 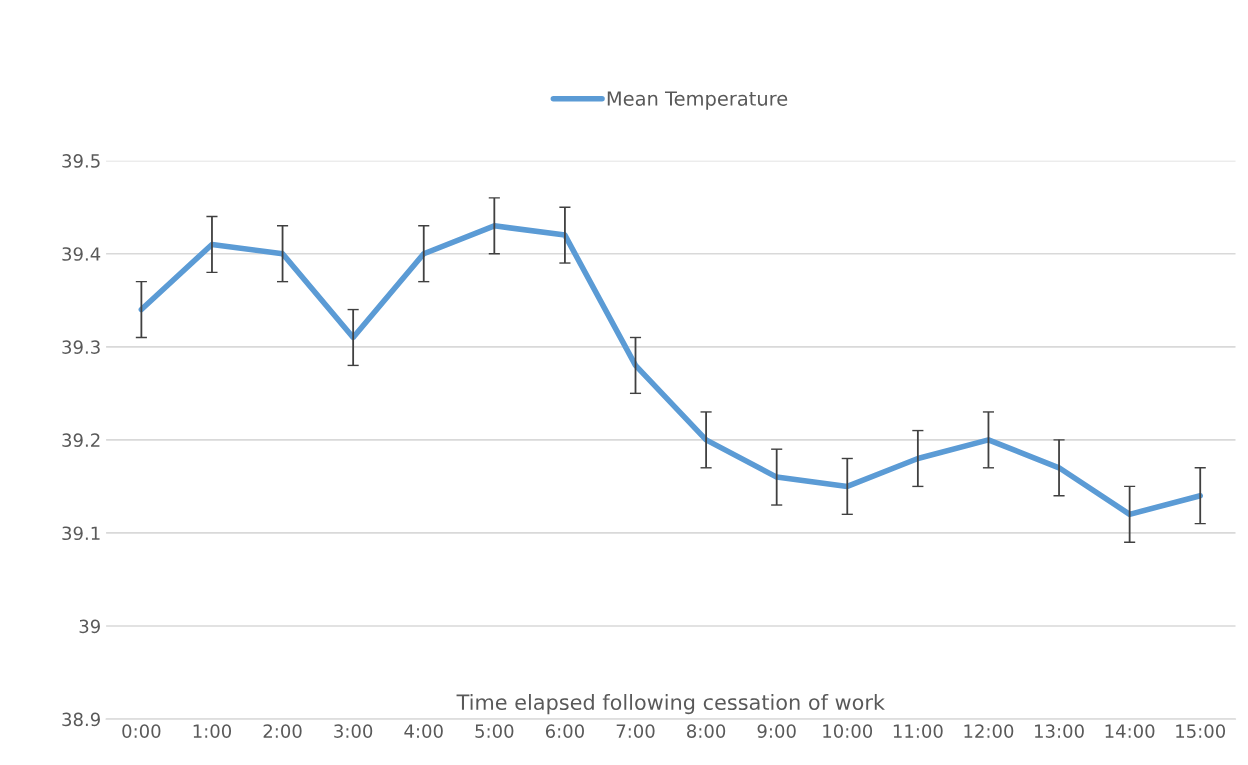 I want to click on x-tick-label: 1:00, so click(x=212, y=731).